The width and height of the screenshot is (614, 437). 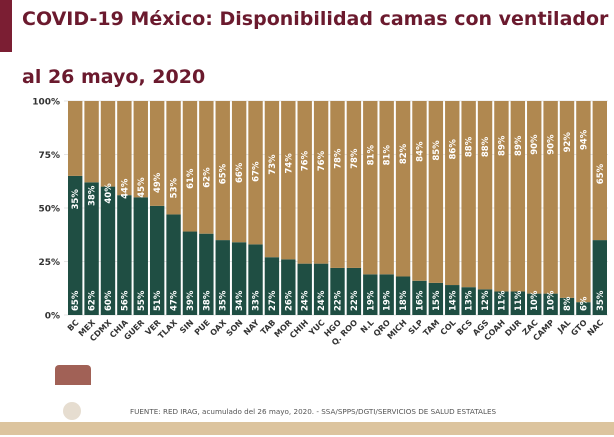 What do you see at coordinates (235, 328) in the screenshot?
I see `x-tick-label: SON` at bounding box center [235, 328].